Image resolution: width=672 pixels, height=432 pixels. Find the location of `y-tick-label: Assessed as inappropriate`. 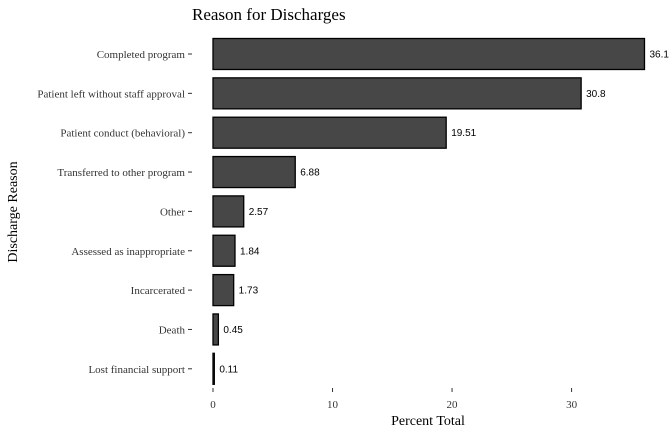

y-tick-label: Assessed as inappropriate is located at coordinates (128, 252).